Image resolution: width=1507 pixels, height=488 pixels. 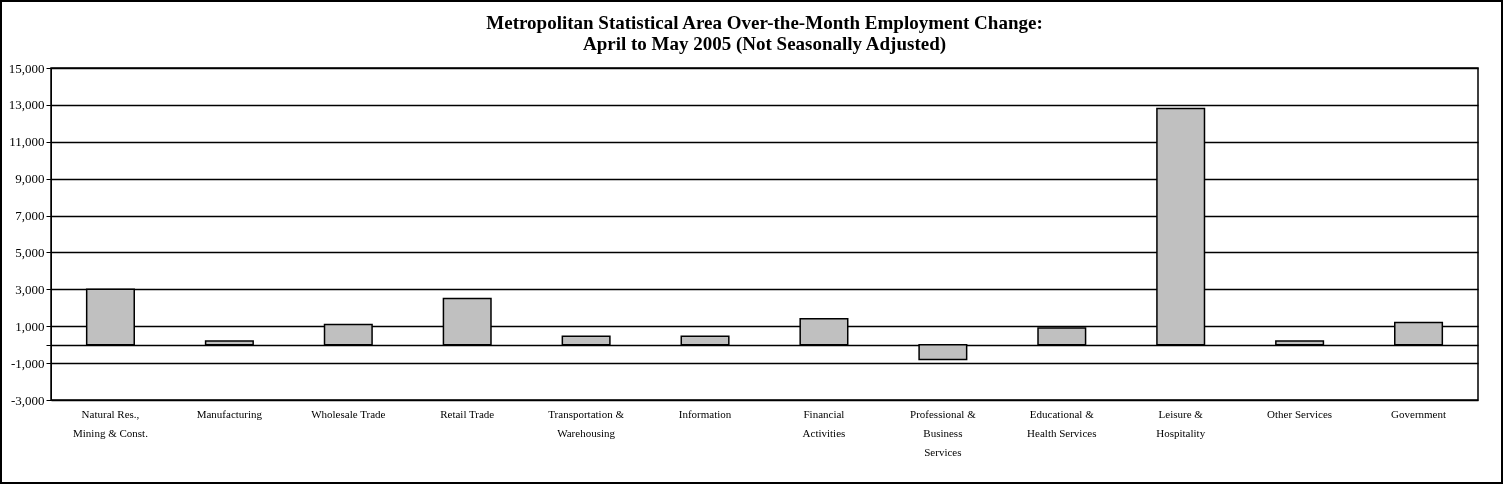 I want to click on y-tick-label: 3,000, so click(x=30, y=289).